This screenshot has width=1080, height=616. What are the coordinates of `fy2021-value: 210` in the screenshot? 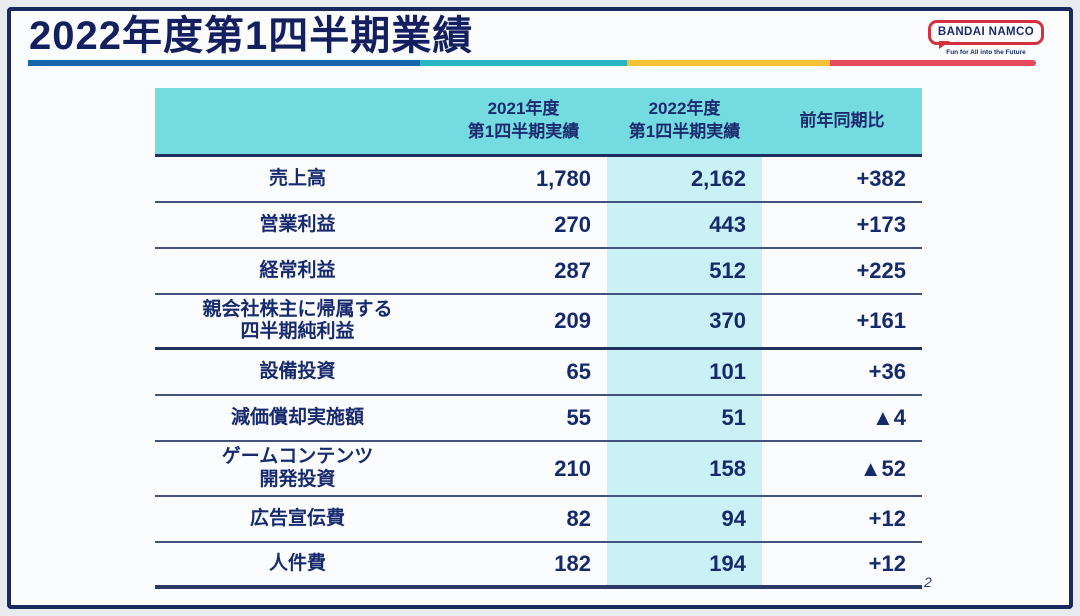 It's located at (572, 468).